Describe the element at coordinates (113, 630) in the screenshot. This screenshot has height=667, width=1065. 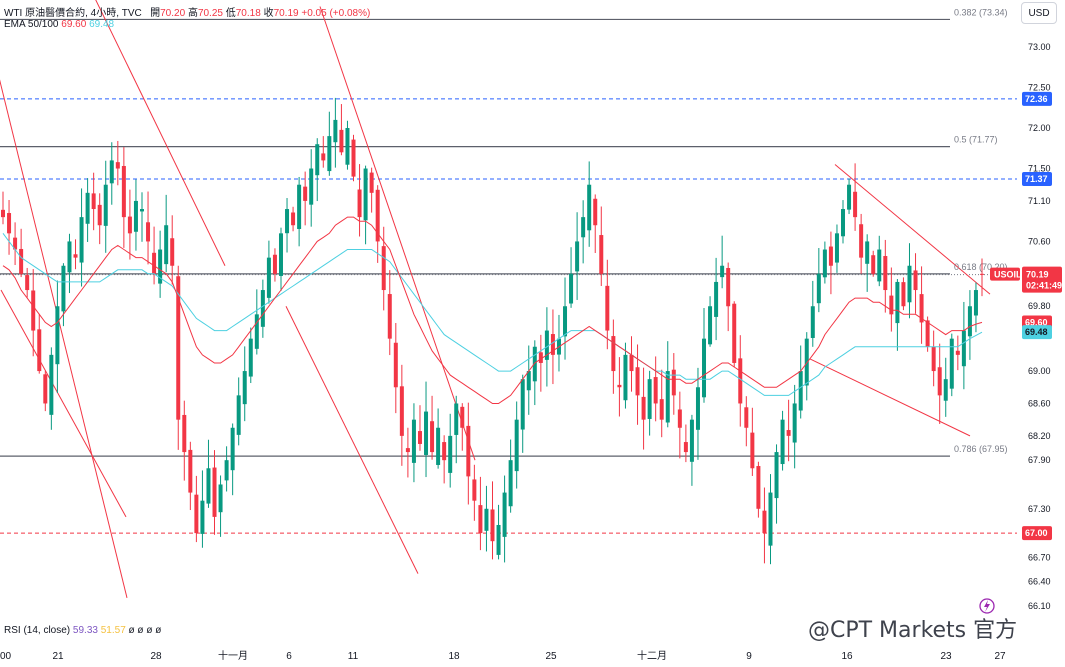
I see `rsi-ma-value: 51.57` at that location.